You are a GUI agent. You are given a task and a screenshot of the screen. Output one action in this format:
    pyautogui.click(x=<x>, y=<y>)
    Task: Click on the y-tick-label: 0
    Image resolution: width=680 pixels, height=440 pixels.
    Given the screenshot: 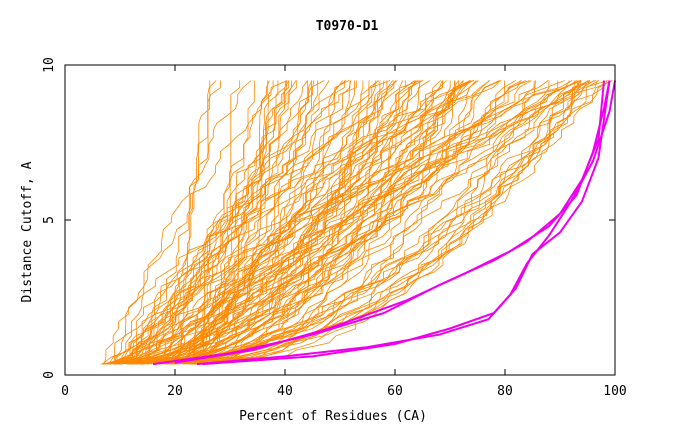 What is the action you would take?
    pyautogui.click(x=49, y=375)
    